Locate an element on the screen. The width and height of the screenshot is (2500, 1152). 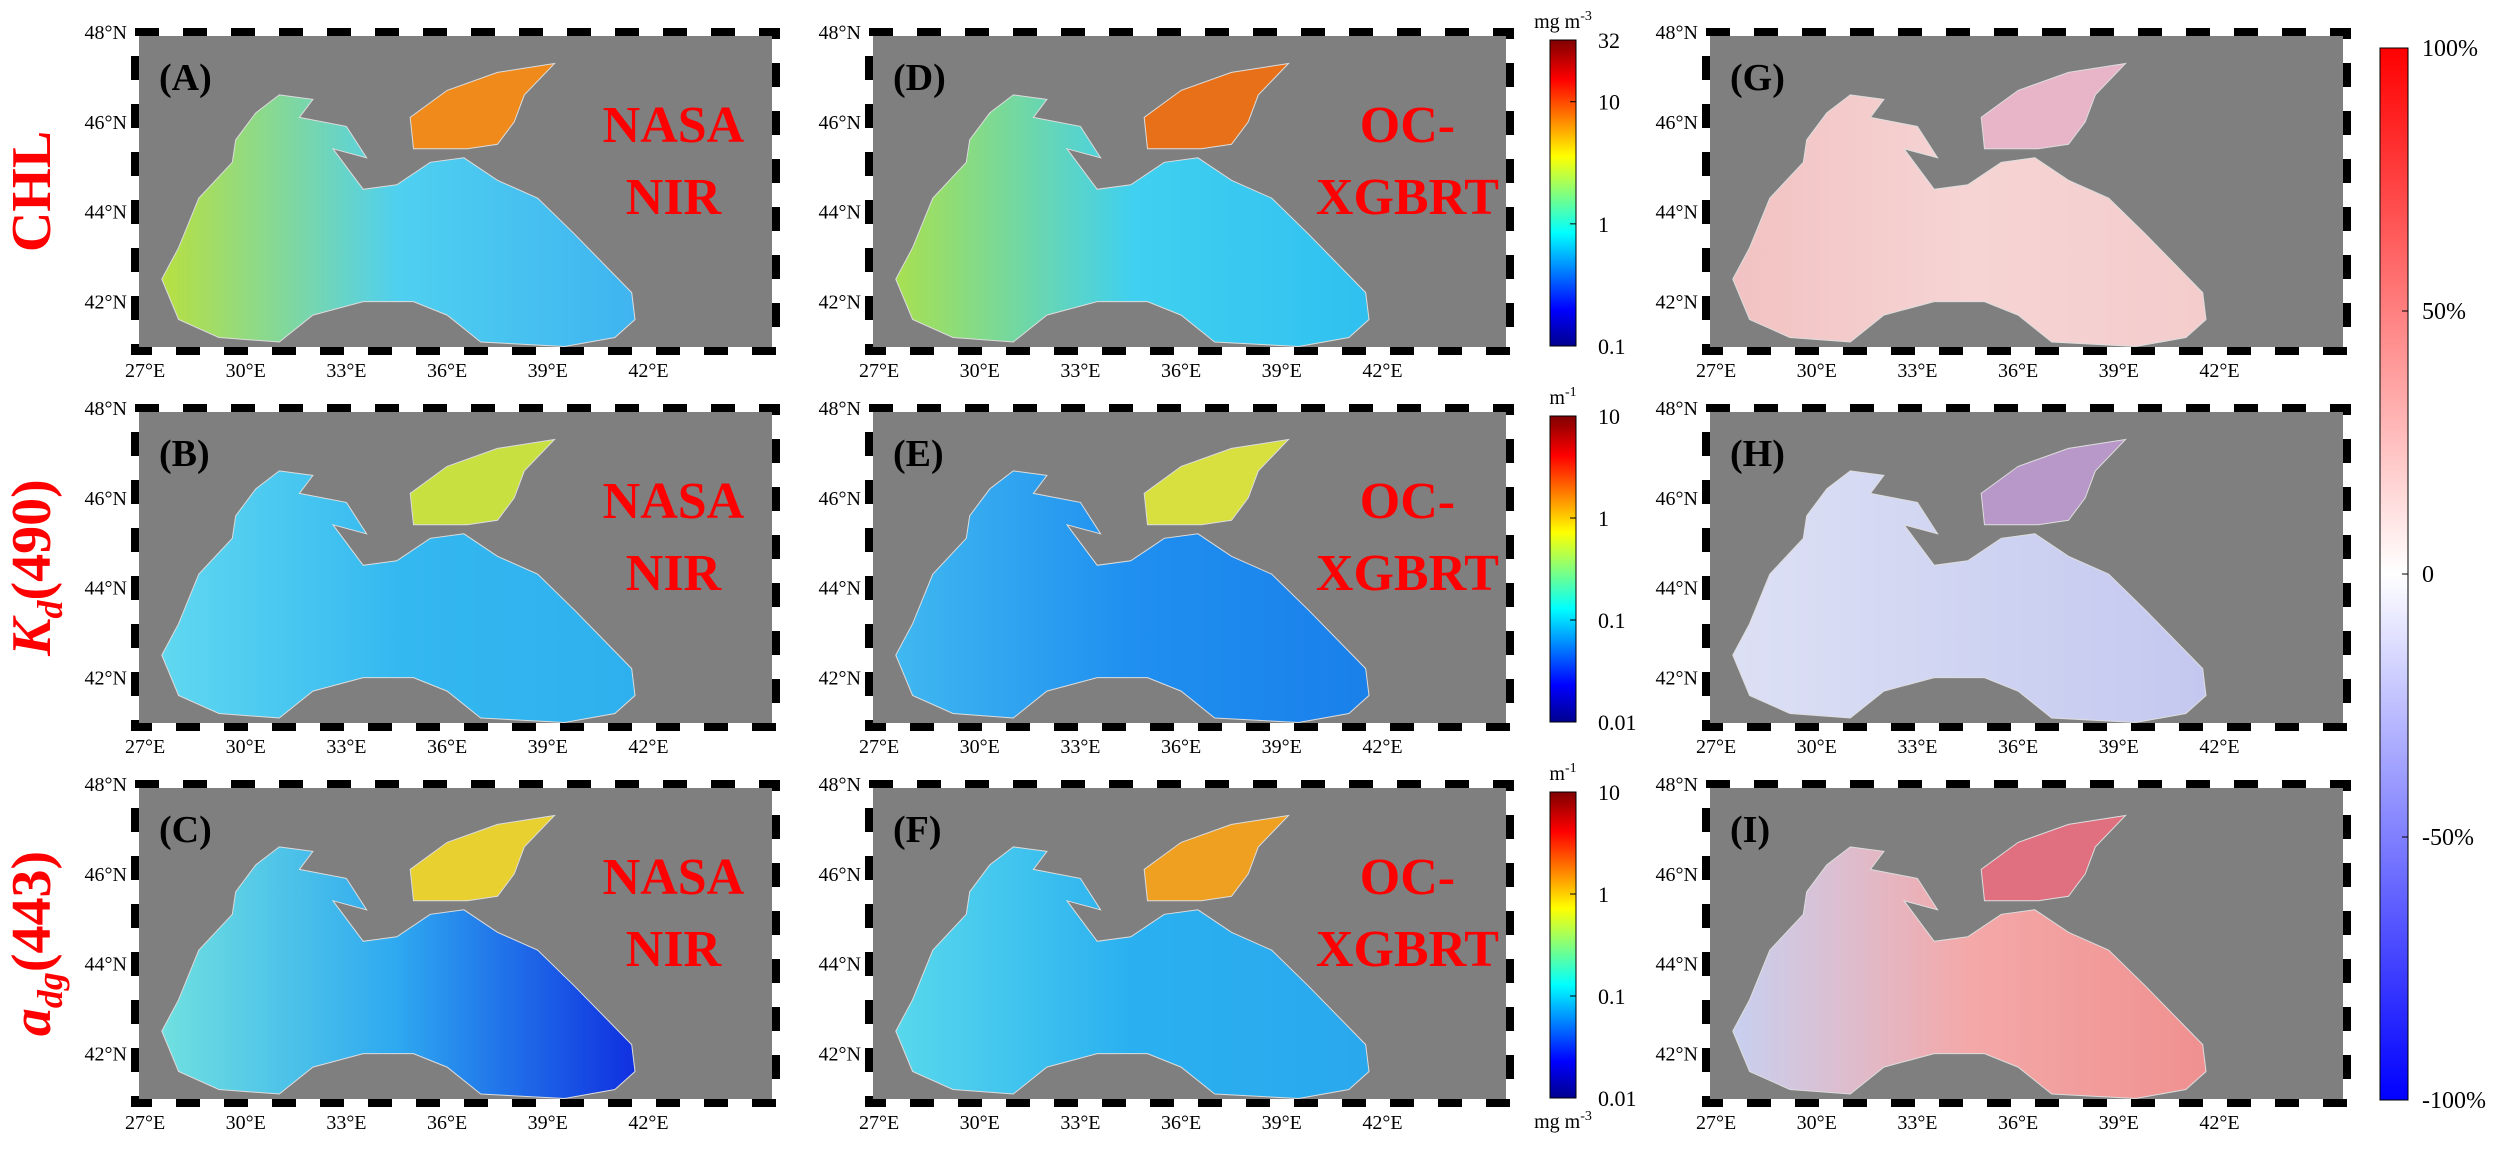
row-label-rest: (443) is located at coordinates (32, 911).